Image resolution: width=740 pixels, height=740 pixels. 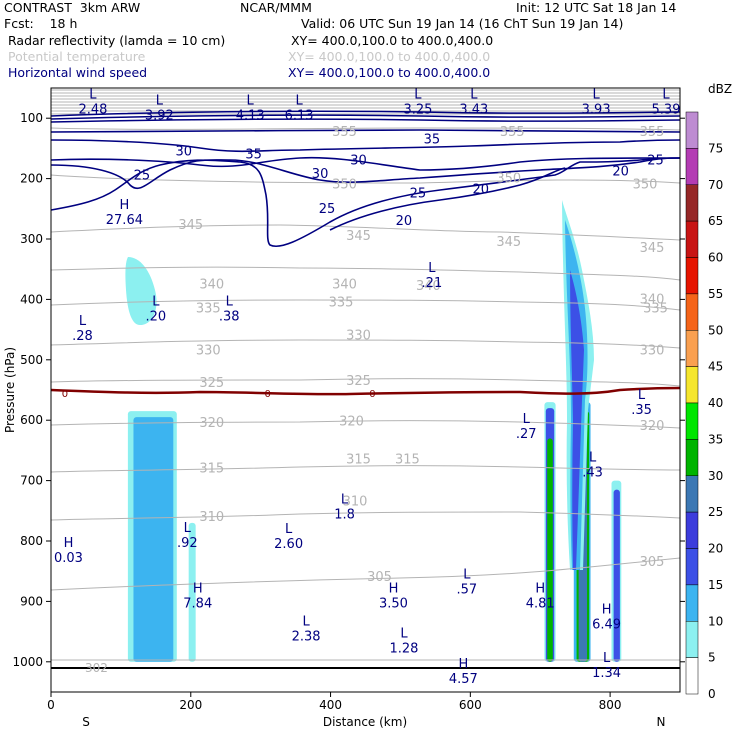 I want to click on colorbar-label: 50, so click(x=715, y=330).